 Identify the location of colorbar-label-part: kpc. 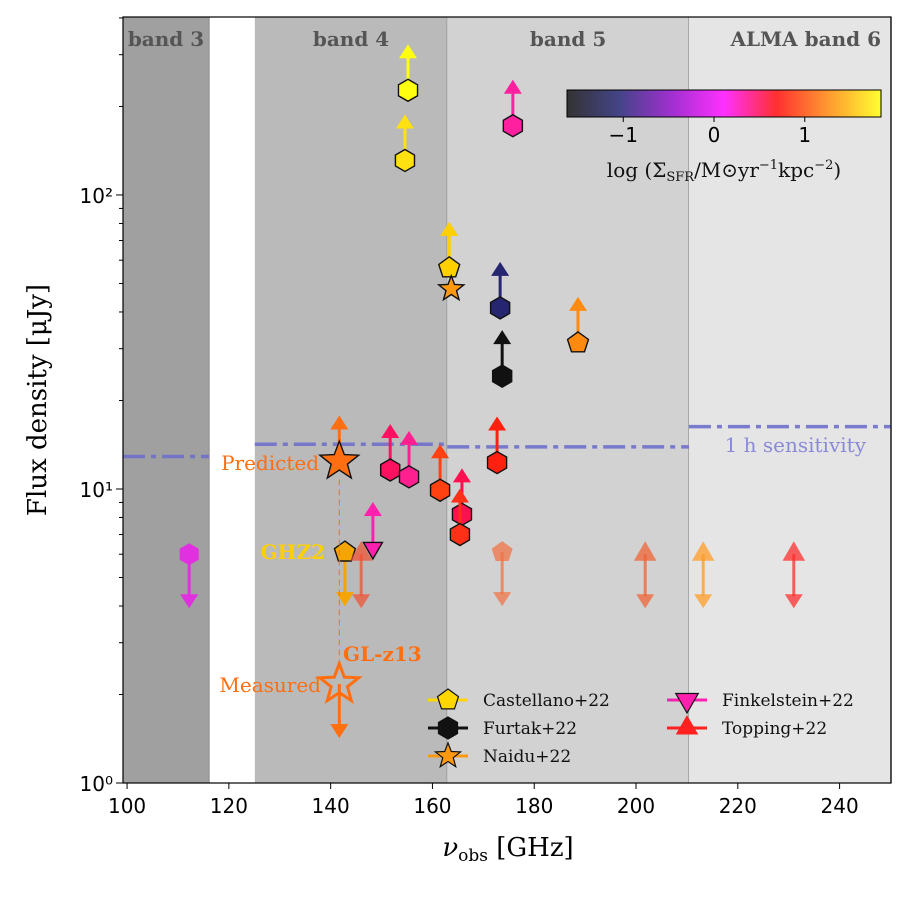
(796, 170).